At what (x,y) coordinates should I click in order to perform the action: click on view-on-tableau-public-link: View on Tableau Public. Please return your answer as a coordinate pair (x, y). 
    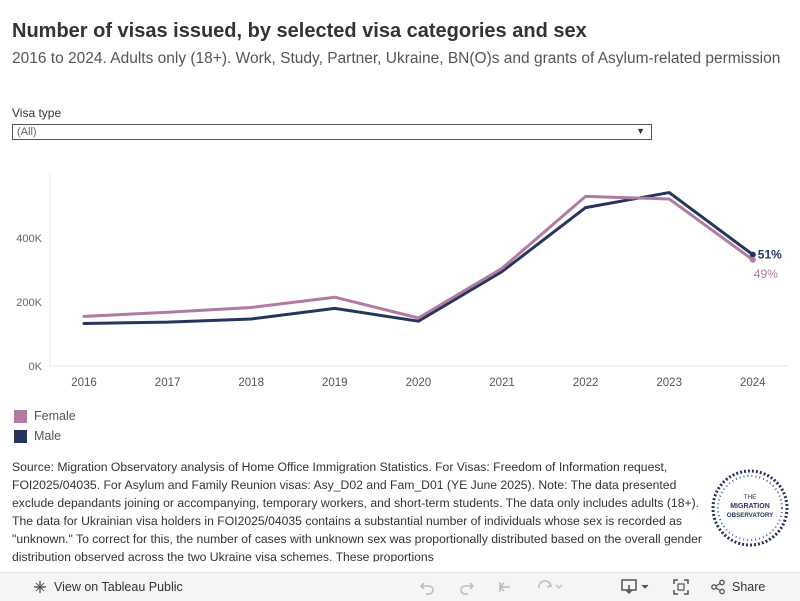
    Looking at the image, I should click on (107, 587).